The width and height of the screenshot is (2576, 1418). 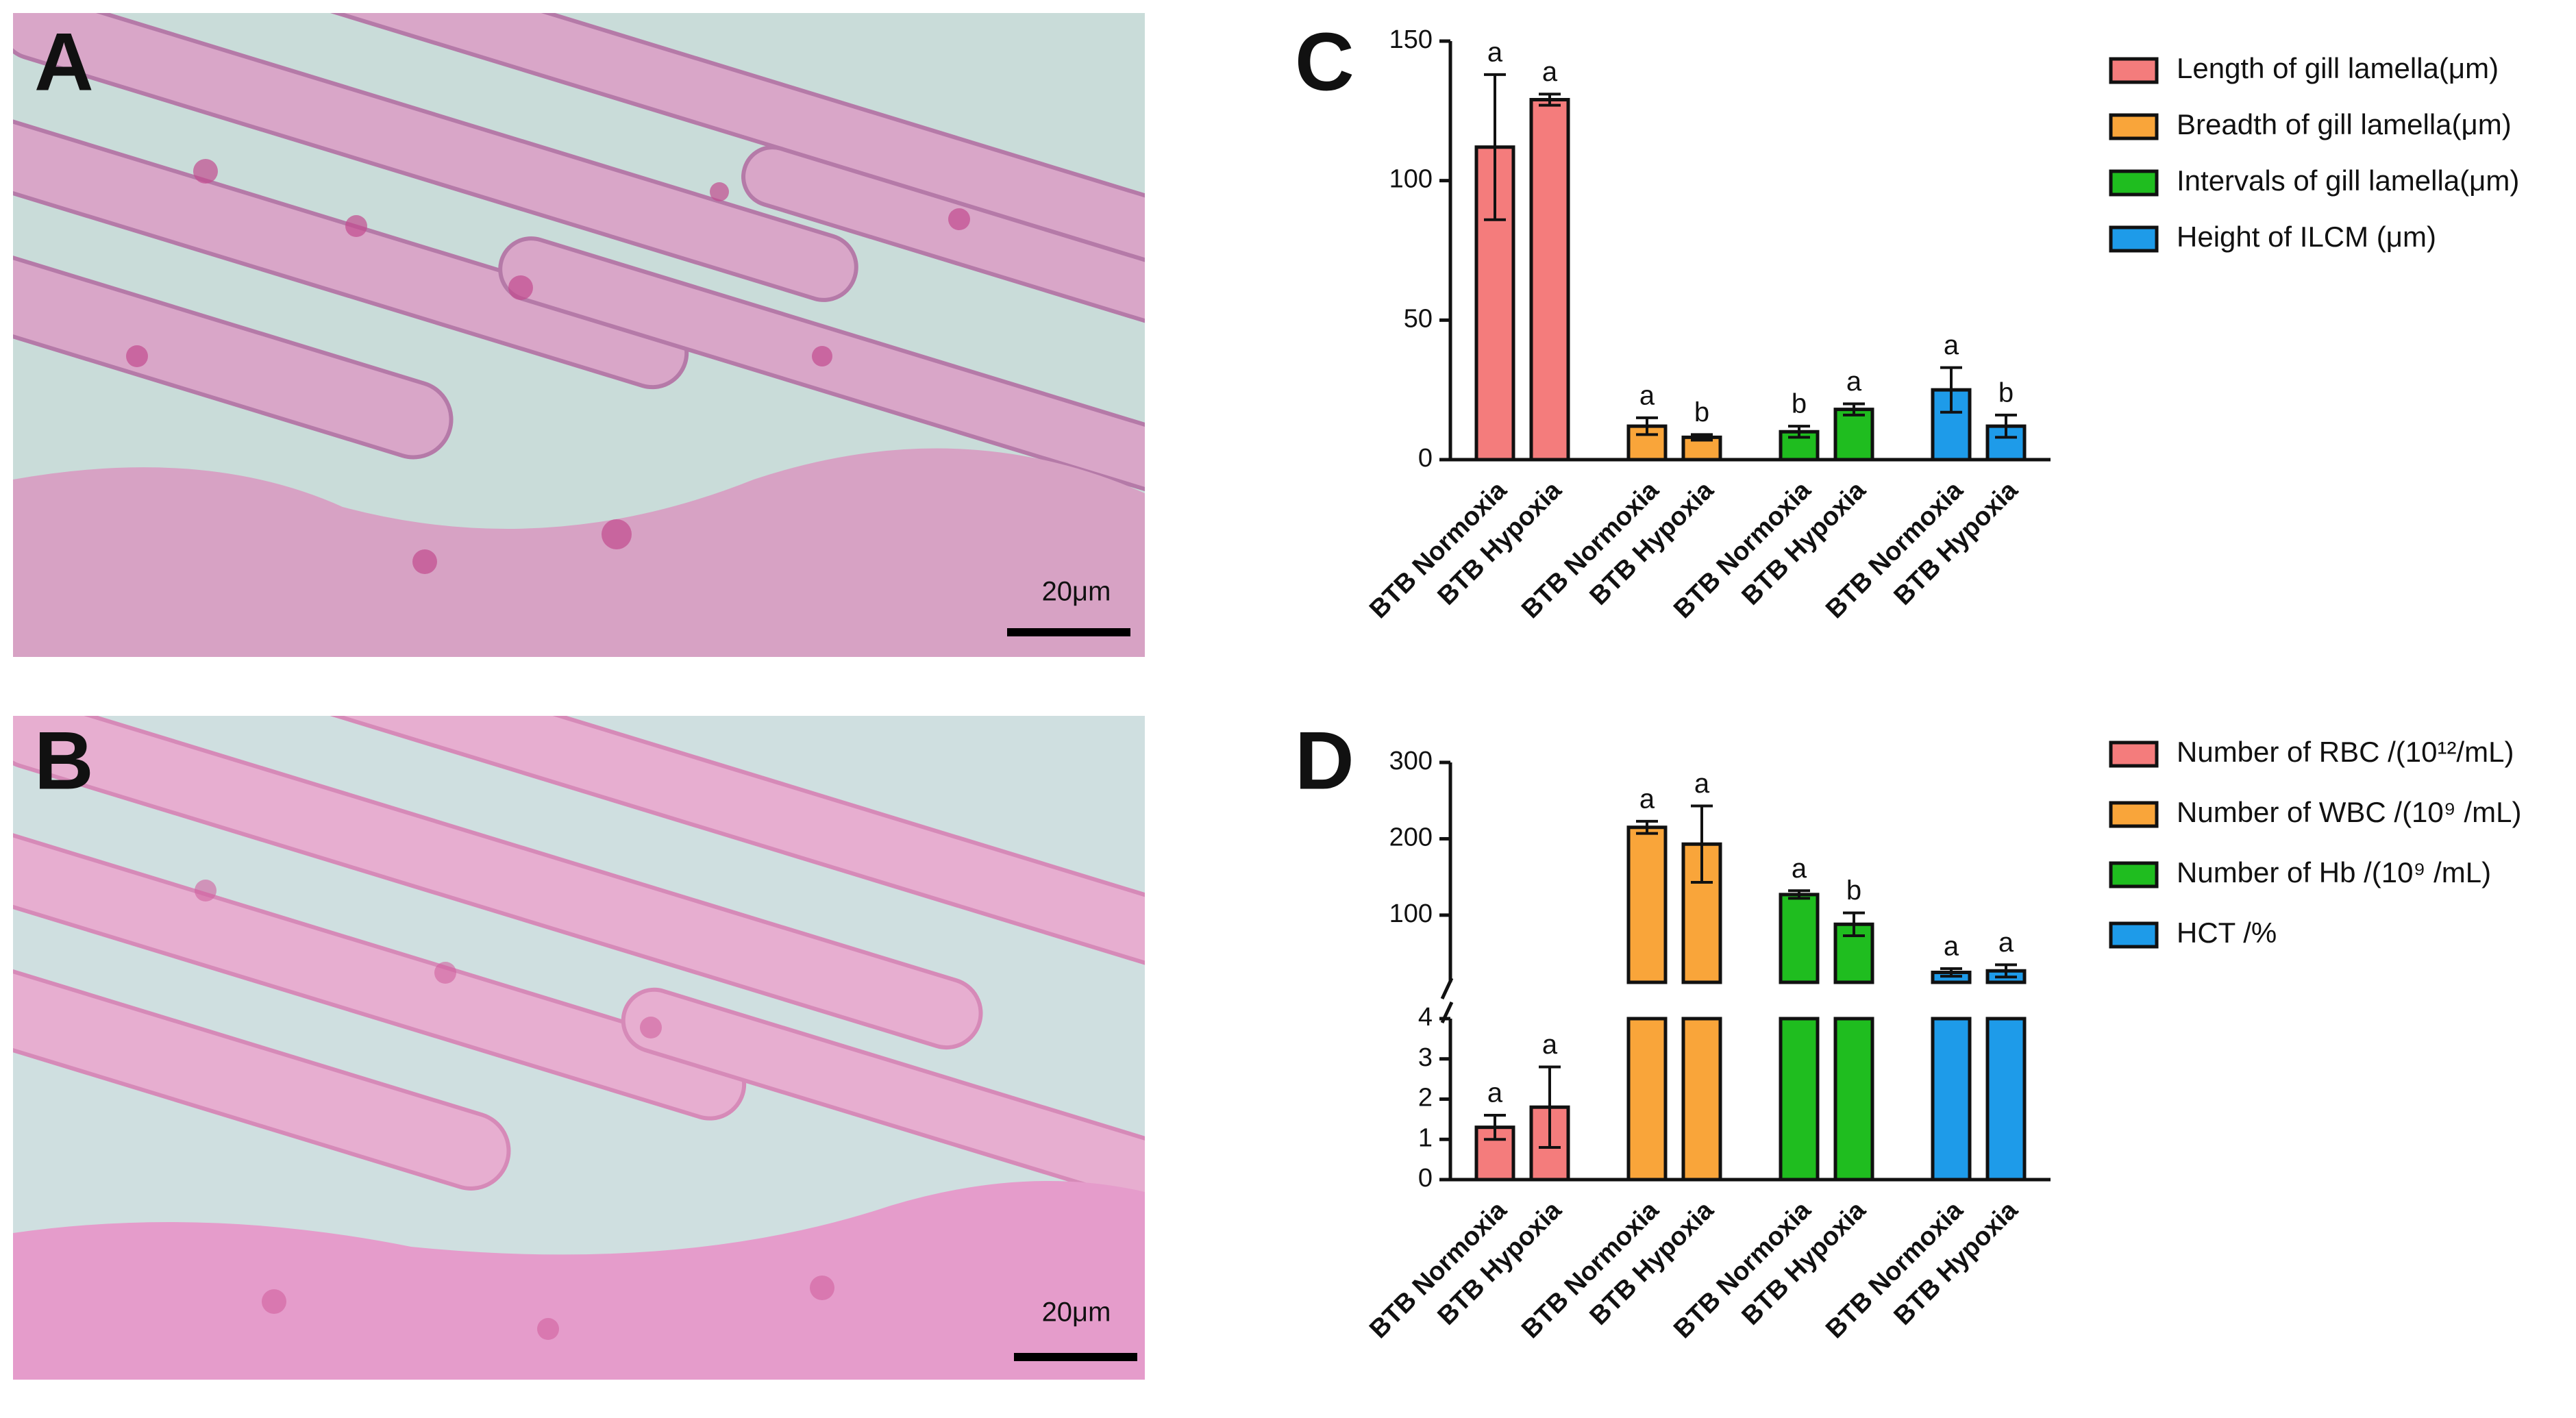 What do you see at coordinates (2345, 752) in the screenshot?
I see `legend-label: Number of RBC /(10¹²/mL)` at bounding box center [2345, 752].